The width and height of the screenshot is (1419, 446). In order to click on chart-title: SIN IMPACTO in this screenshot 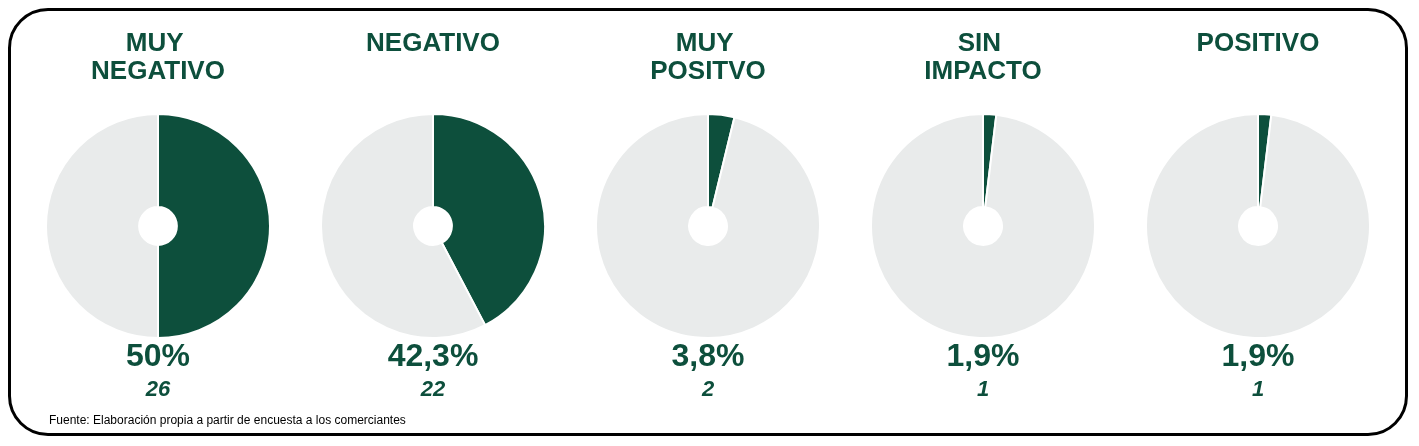, I will do `click(983, 56)`.